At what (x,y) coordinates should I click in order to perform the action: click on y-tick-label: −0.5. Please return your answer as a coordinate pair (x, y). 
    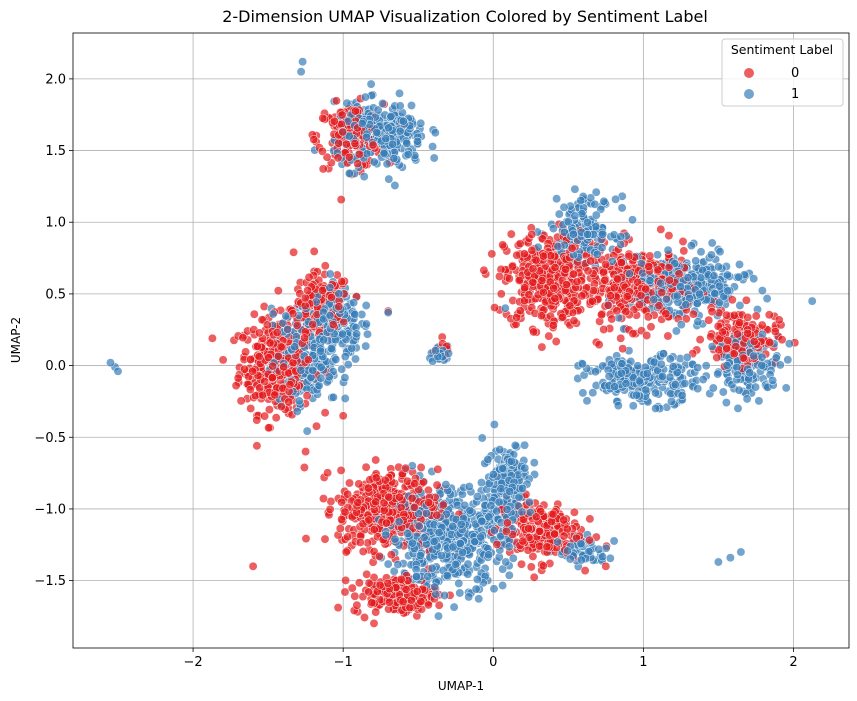
    Looking at the image, I should click on (50, 438).